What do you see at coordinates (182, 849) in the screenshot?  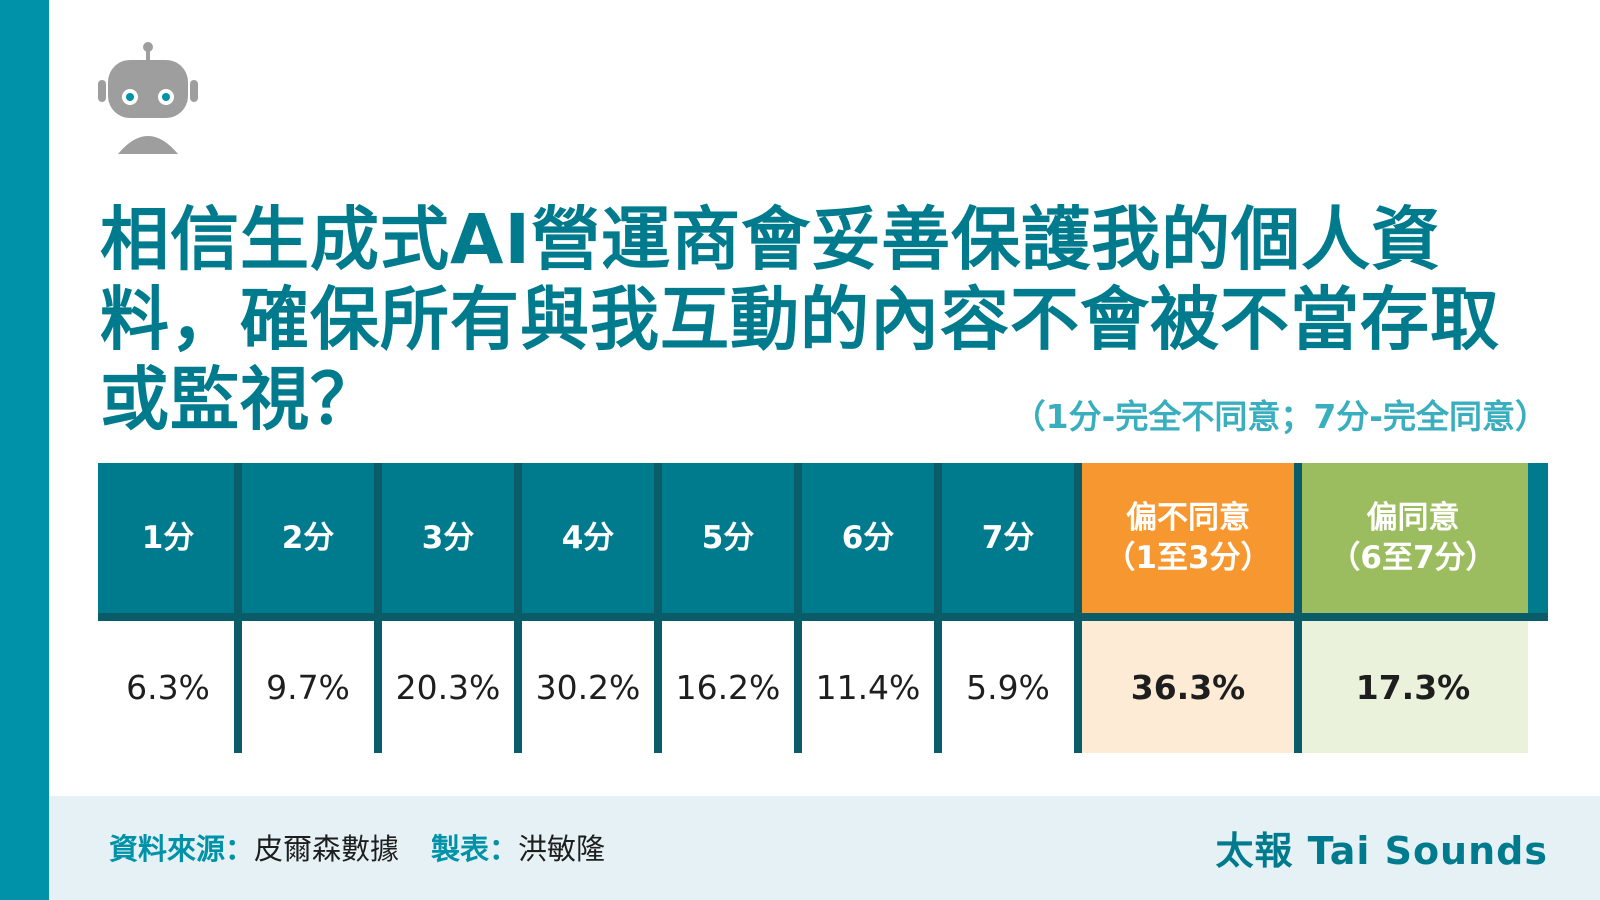 I see `source-label: 資料來源：` at bounding box center [182, 849].